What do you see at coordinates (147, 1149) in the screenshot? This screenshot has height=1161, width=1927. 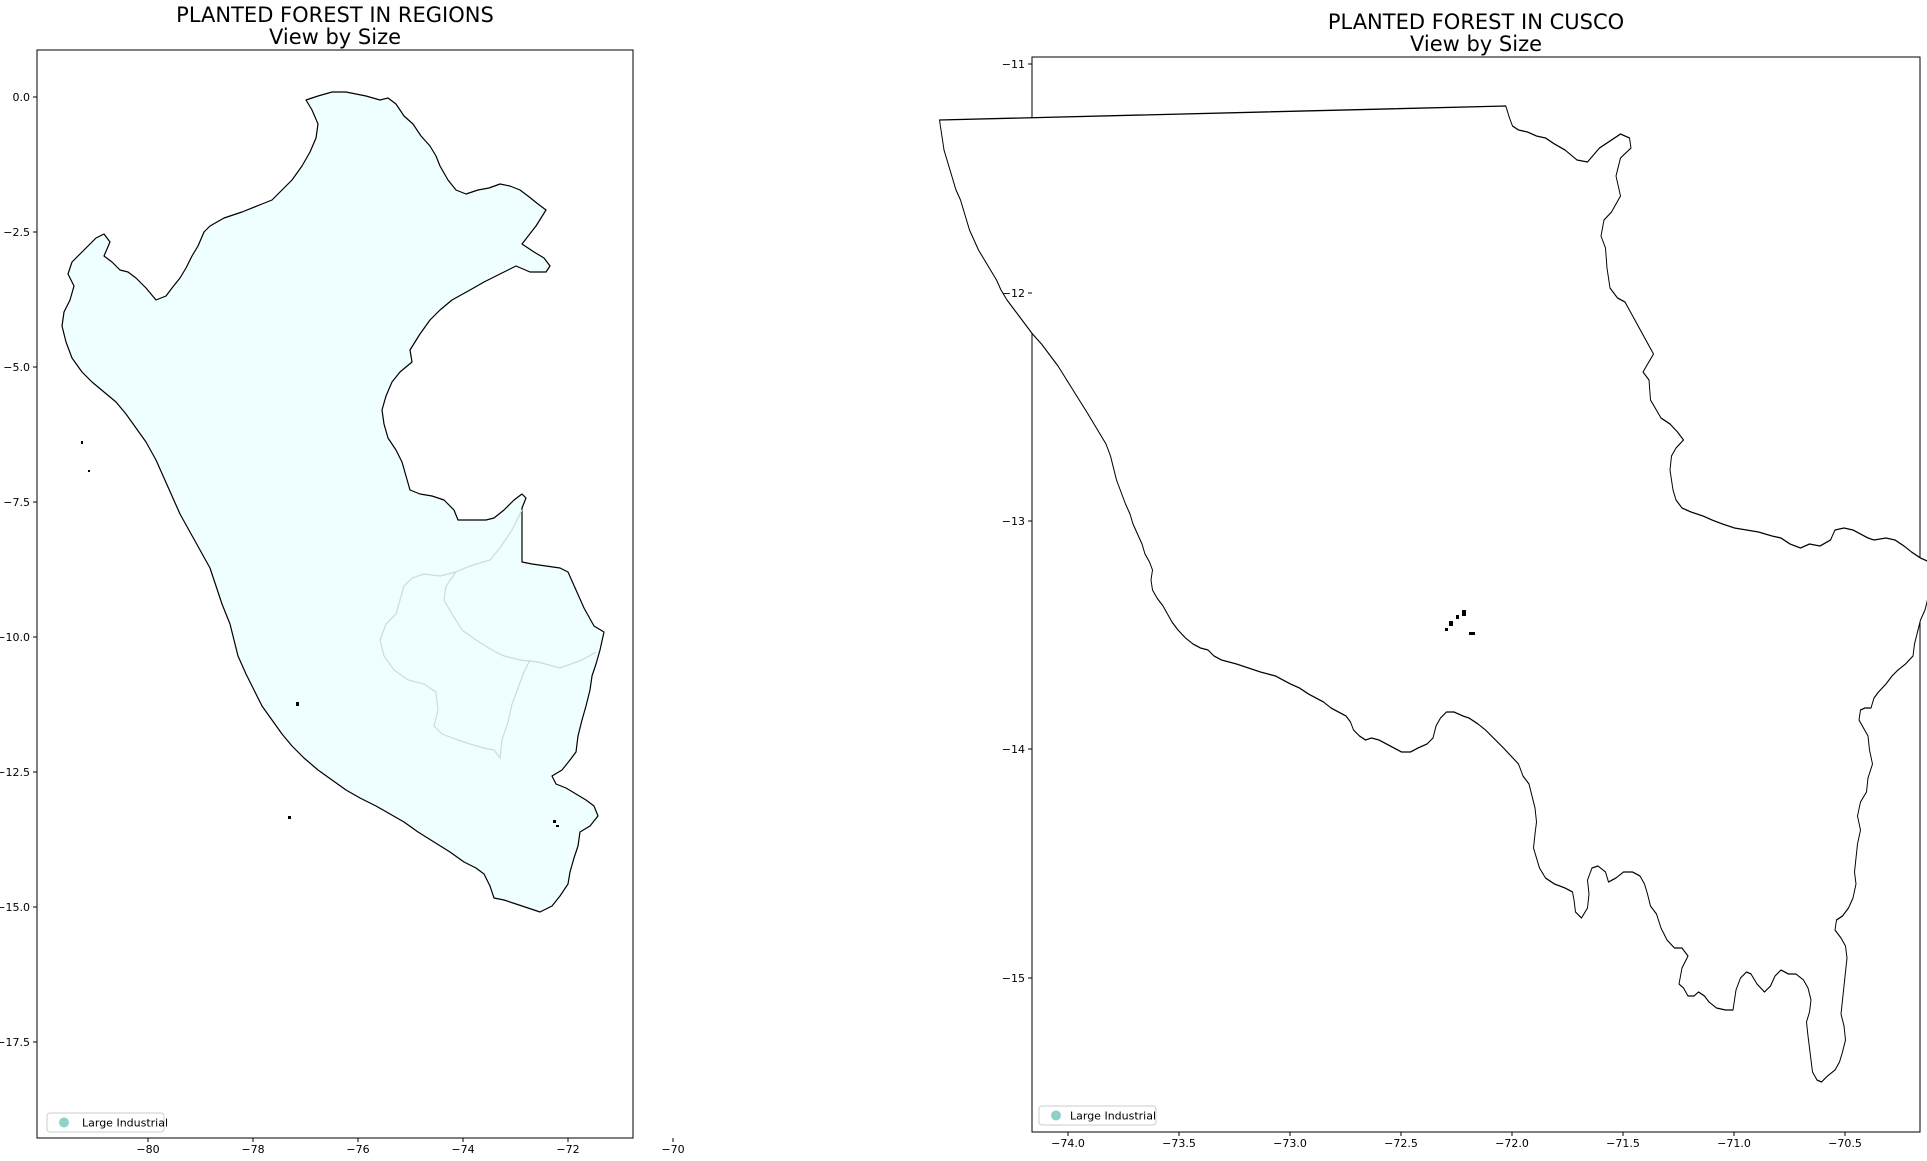 I see `x-tick-label: −80` at bounding box center [147, 1149].